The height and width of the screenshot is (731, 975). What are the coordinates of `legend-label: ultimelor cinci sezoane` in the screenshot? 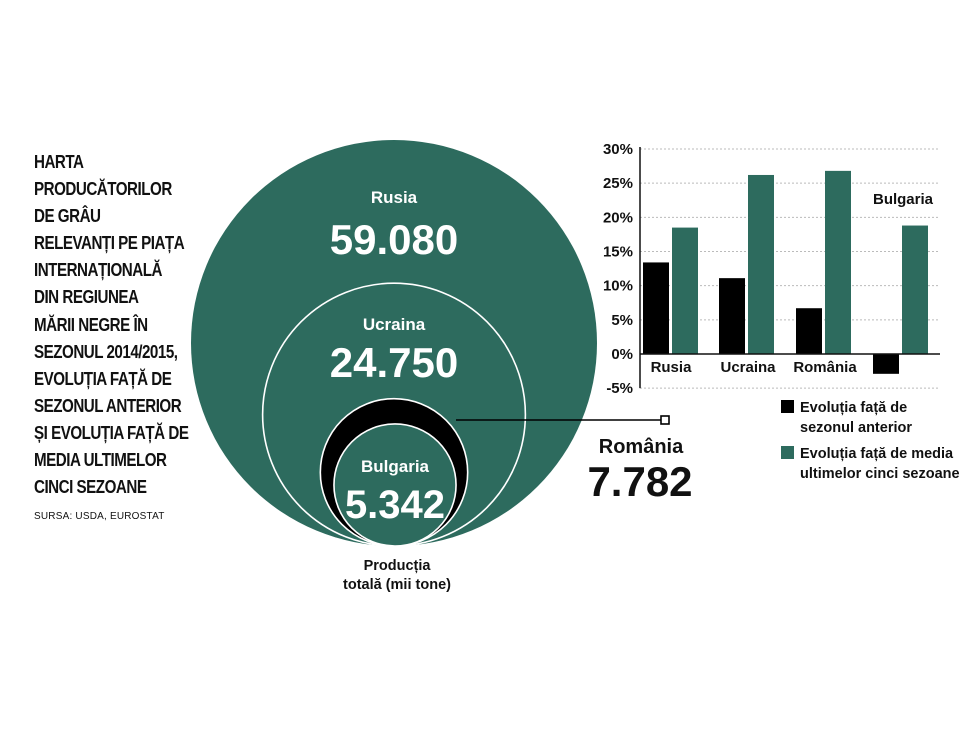 It's located at (880, 474).